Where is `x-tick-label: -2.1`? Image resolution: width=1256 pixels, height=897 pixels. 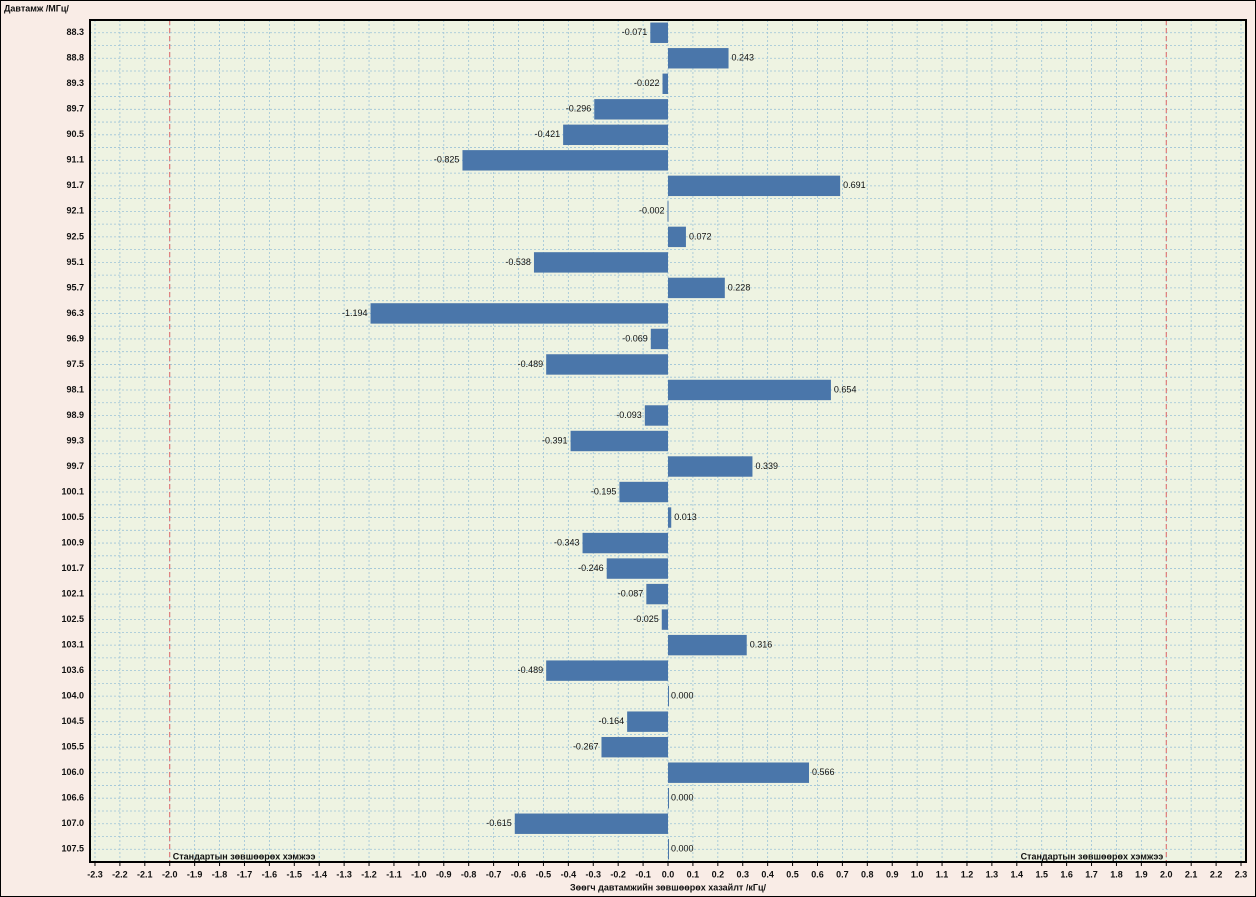
x-tick-label: -2.1 is located at coordinates (145, 874).